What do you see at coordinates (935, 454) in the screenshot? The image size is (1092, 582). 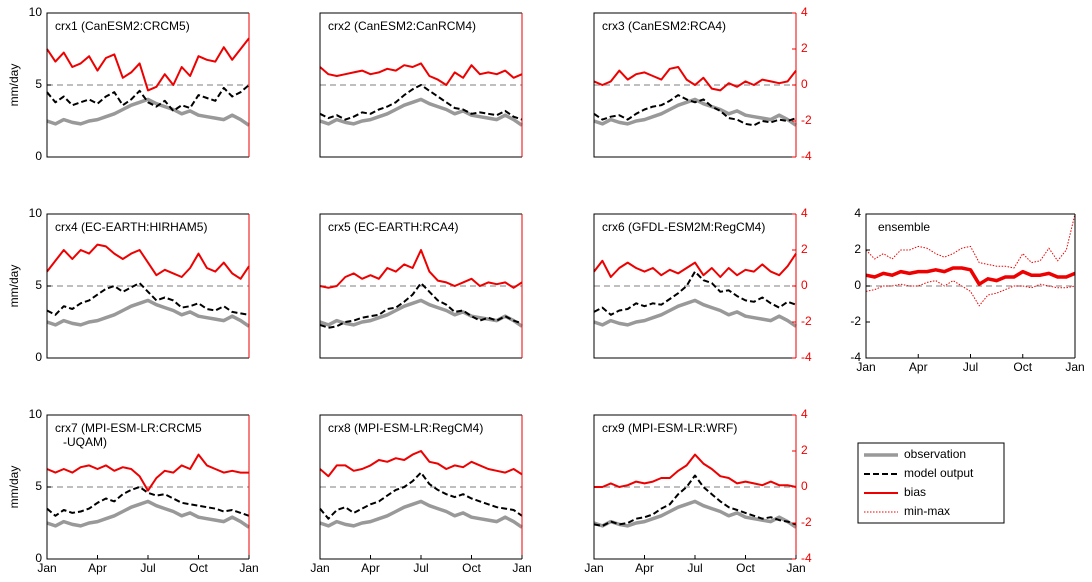 I see `legend-label: observation` at bounding box center [935, 454].